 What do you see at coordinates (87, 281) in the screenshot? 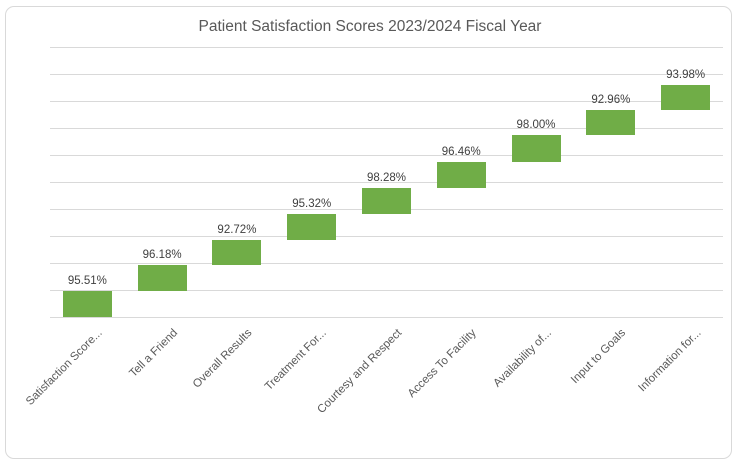
I see `bar-value-label: 95.51%` at bounding box center [87, 281].